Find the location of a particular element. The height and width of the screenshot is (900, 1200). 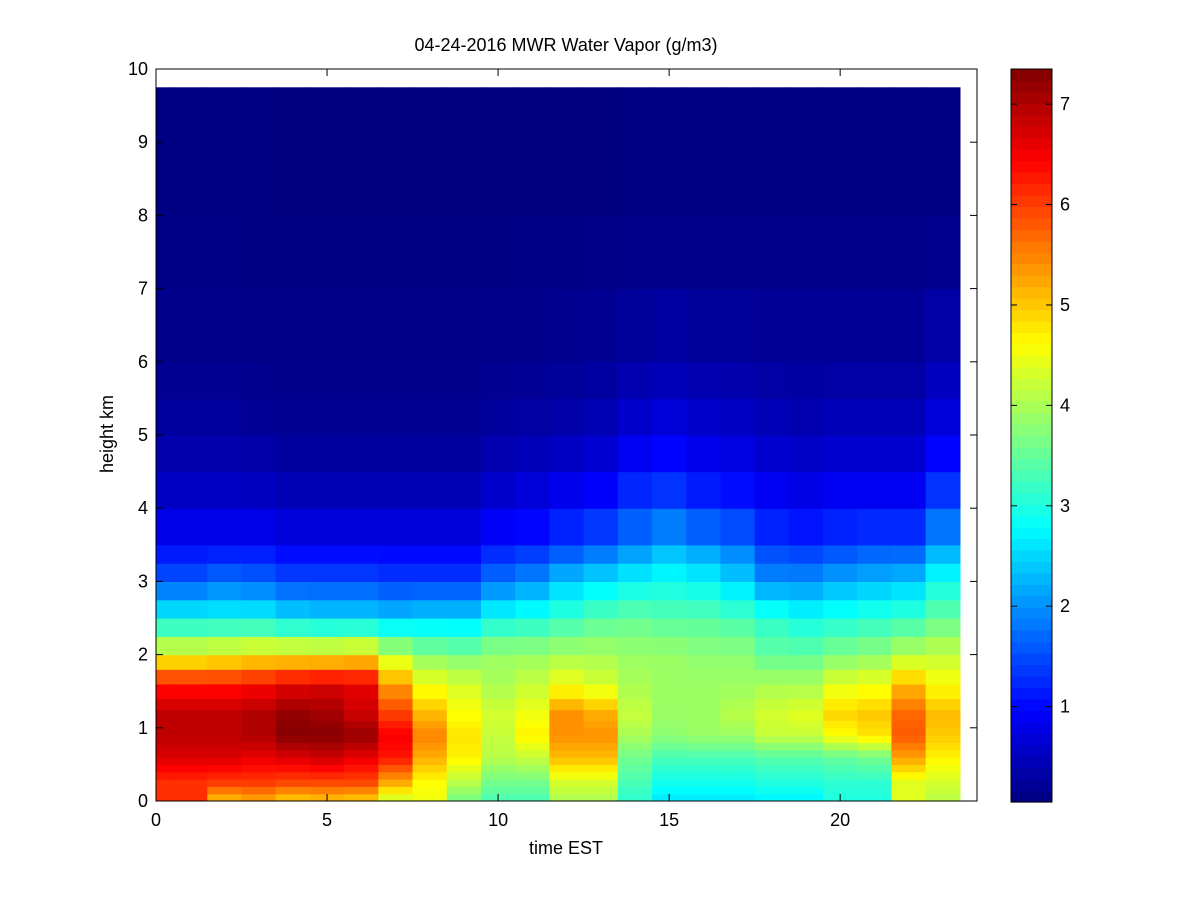

colorbar-tick-label: 1 is located at coordinates (1065, 707).